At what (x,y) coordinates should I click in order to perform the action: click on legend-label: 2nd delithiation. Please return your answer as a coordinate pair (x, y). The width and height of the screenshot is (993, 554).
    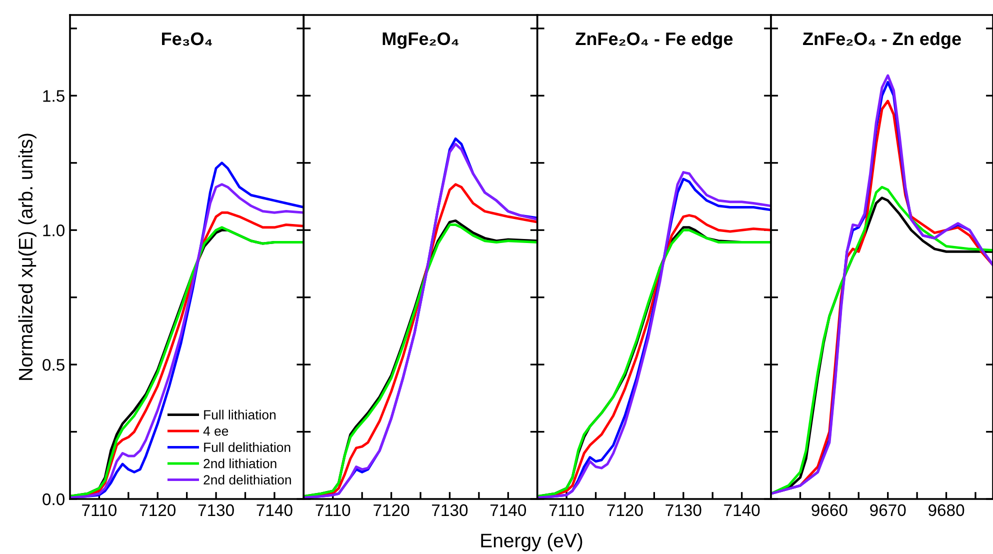
    Looking at the image, I should click on (247, 479).